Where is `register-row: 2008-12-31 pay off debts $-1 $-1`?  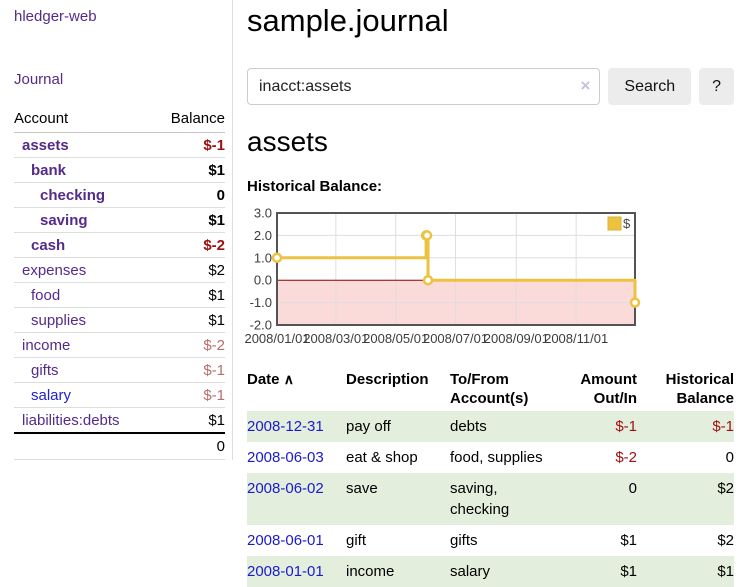 register-row: 2008-12-31 pay off debts $-1 $-1 is located at coordinates (490, 426).